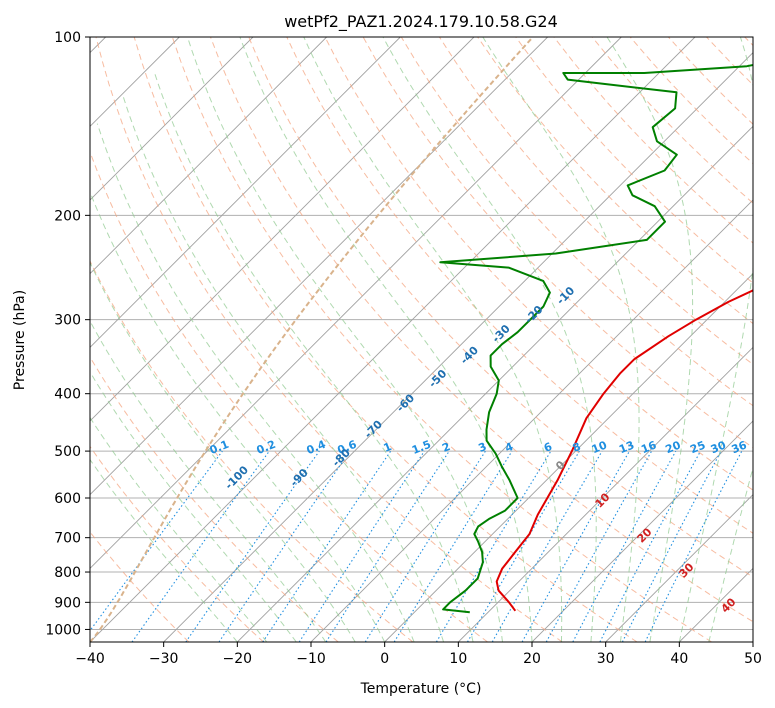  Describe the element at coordinates (63, 630) in the screenshot. I see `y-tick-label: 1000` at that location.